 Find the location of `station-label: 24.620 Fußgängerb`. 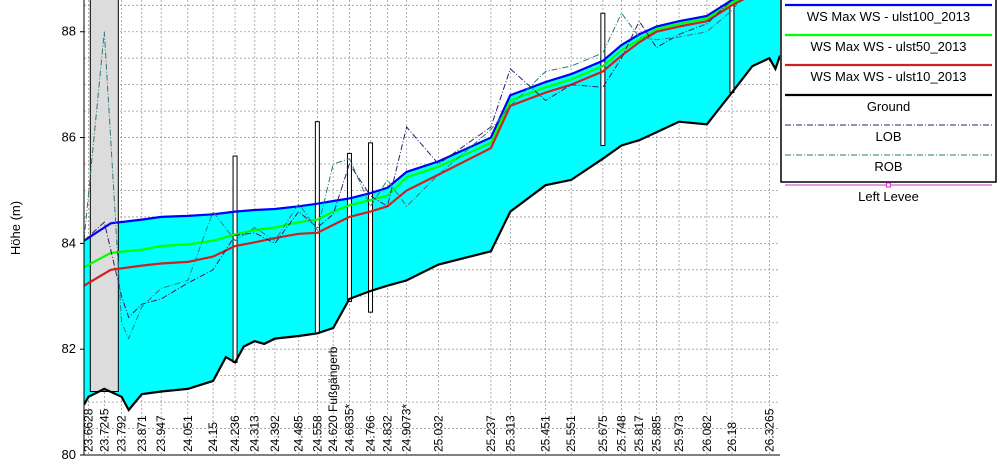

station-label: 24.620 Fußgängerb is located at coordinates (333, 399).